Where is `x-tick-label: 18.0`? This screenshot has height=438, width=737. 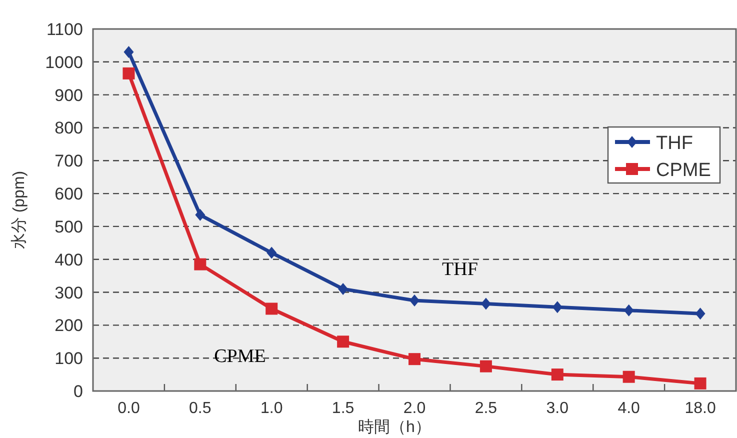 x-tick-label: 18.0 is located at coordinates (700, 408).